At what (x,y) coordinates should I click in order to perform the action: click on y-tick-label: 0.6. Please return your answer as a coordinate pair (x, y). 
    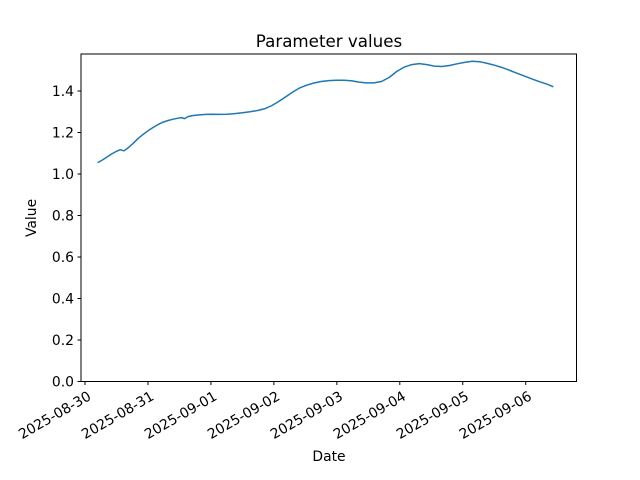
    Looking at the image, I should click on (63, 258).